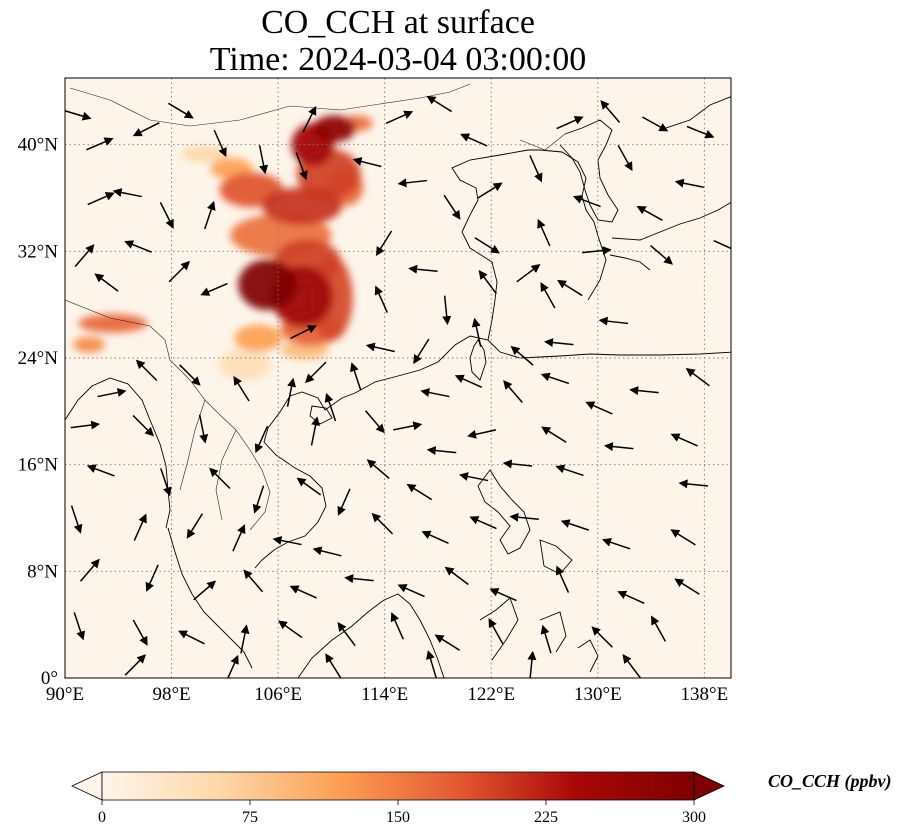  I want to click on coastline-east-china, so click(529, 245).